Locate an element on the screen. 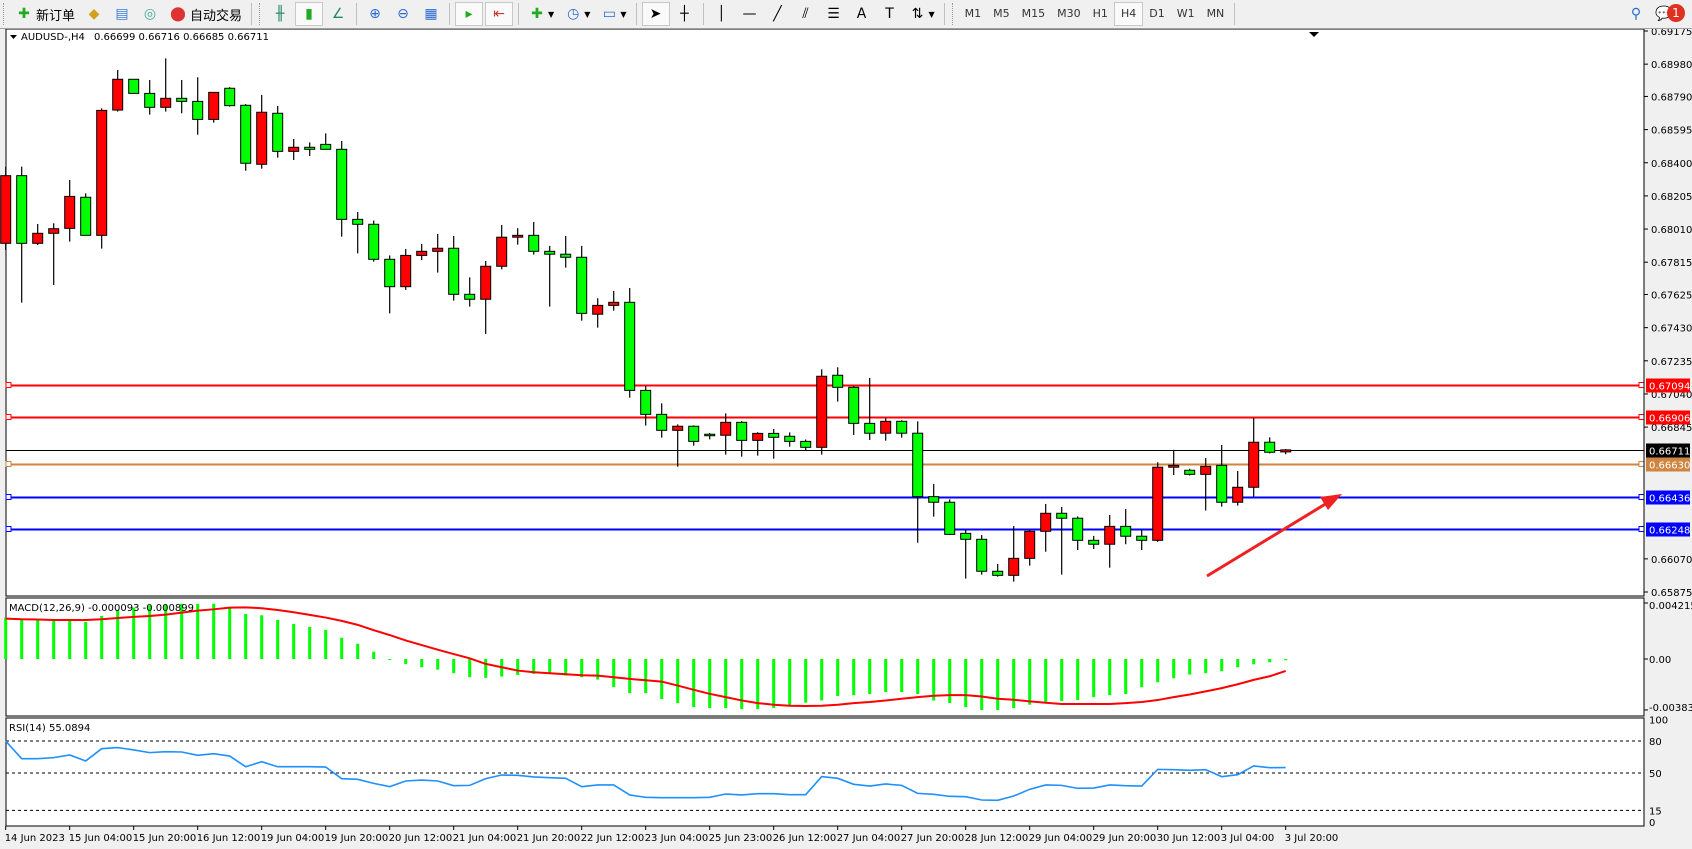  bar-chart-icon: ╫ is located at coordinates (280, 14).